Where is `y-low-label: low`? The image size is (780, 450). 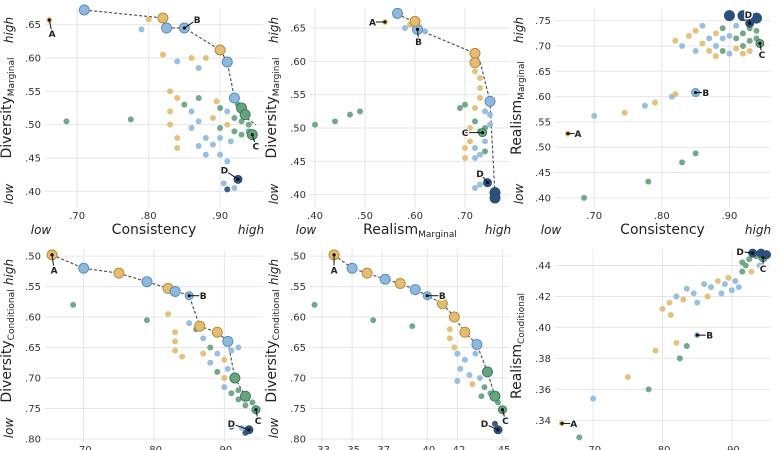 y-low-label: low is located at coordinates (519, 194).